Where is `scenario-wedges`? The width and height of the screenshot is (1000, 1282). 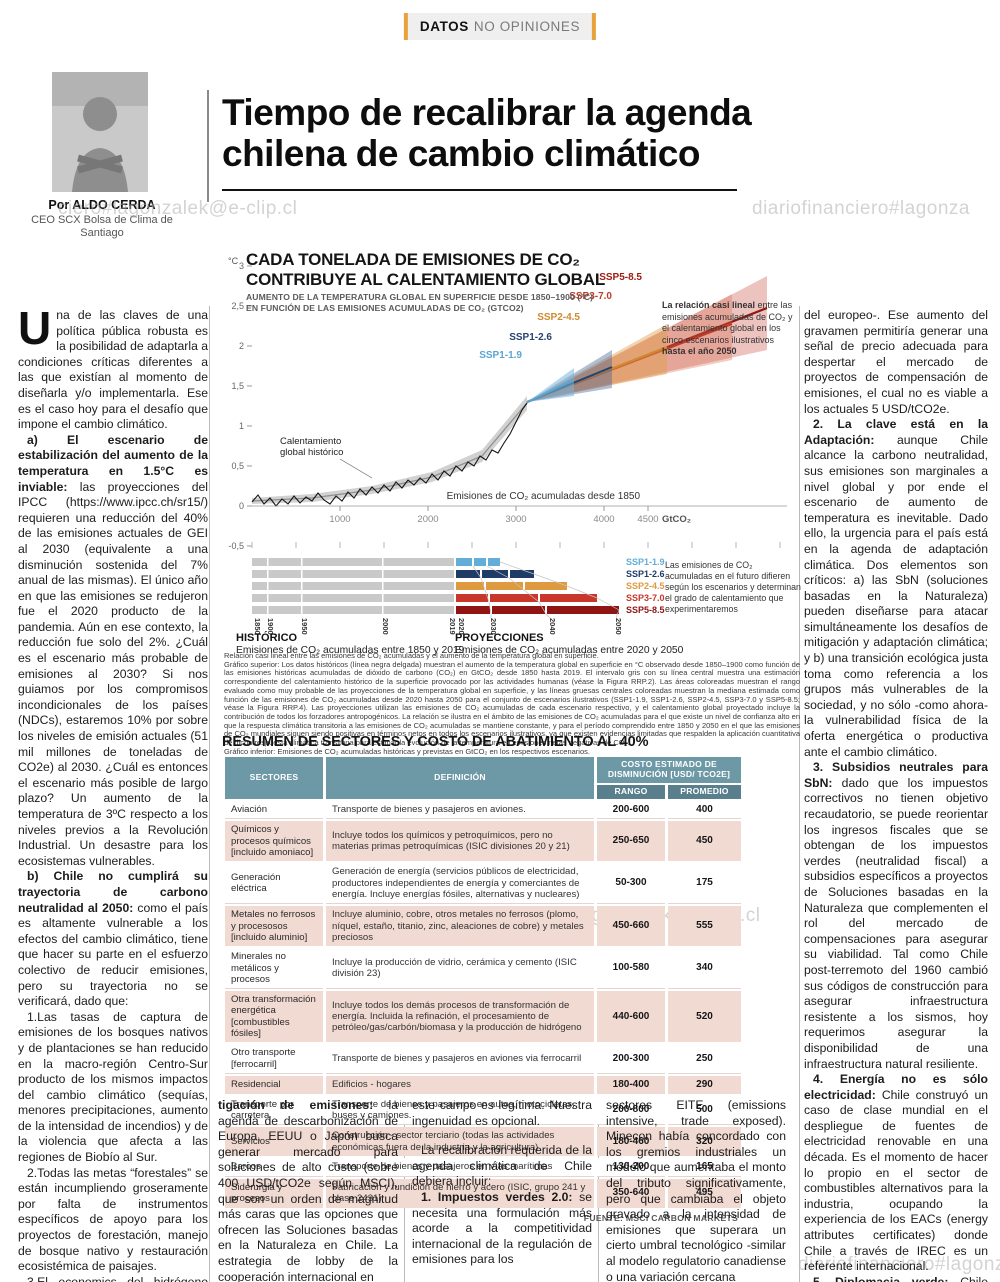 scenario-wedges is located at coordinates (647, 340).